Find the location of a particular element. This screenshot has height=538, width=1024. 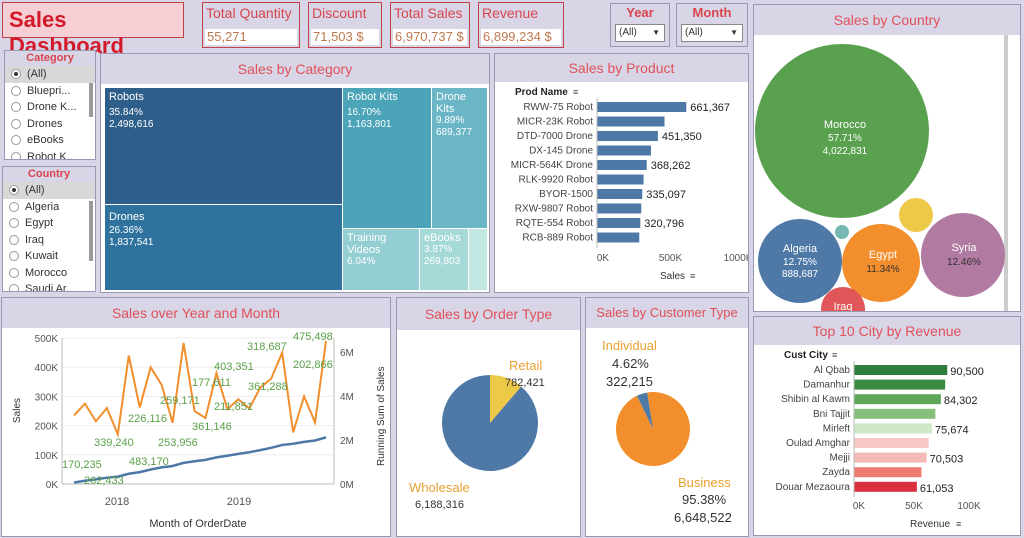

treemap-cell-robots: Robots 35.84% 2,498,616 is located at coordinates (223, 146).